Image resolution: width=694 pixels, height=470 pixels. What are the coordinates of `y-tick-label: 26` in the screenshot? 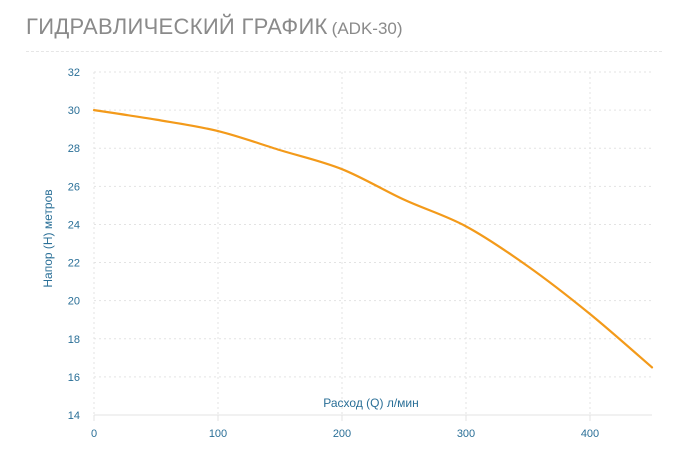 It's located at (74, 187).